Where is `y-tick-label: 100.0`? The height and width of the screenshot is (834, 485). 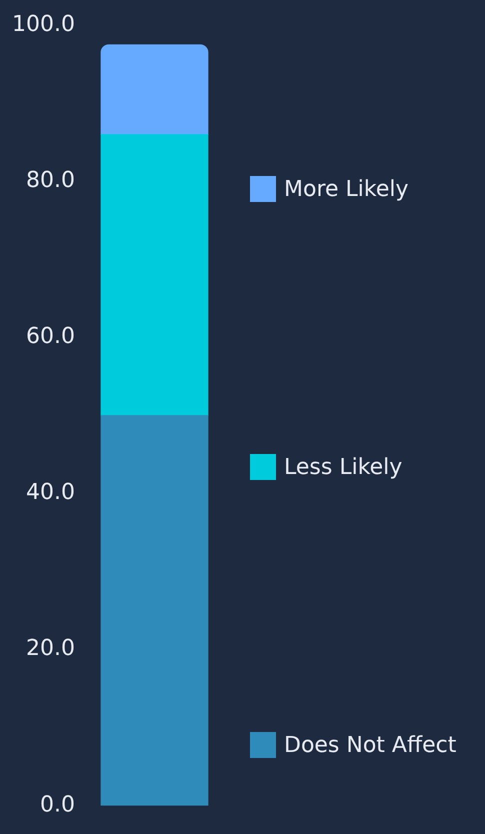
y-tick-label: 100.0 is located at coordinates (43, 24).